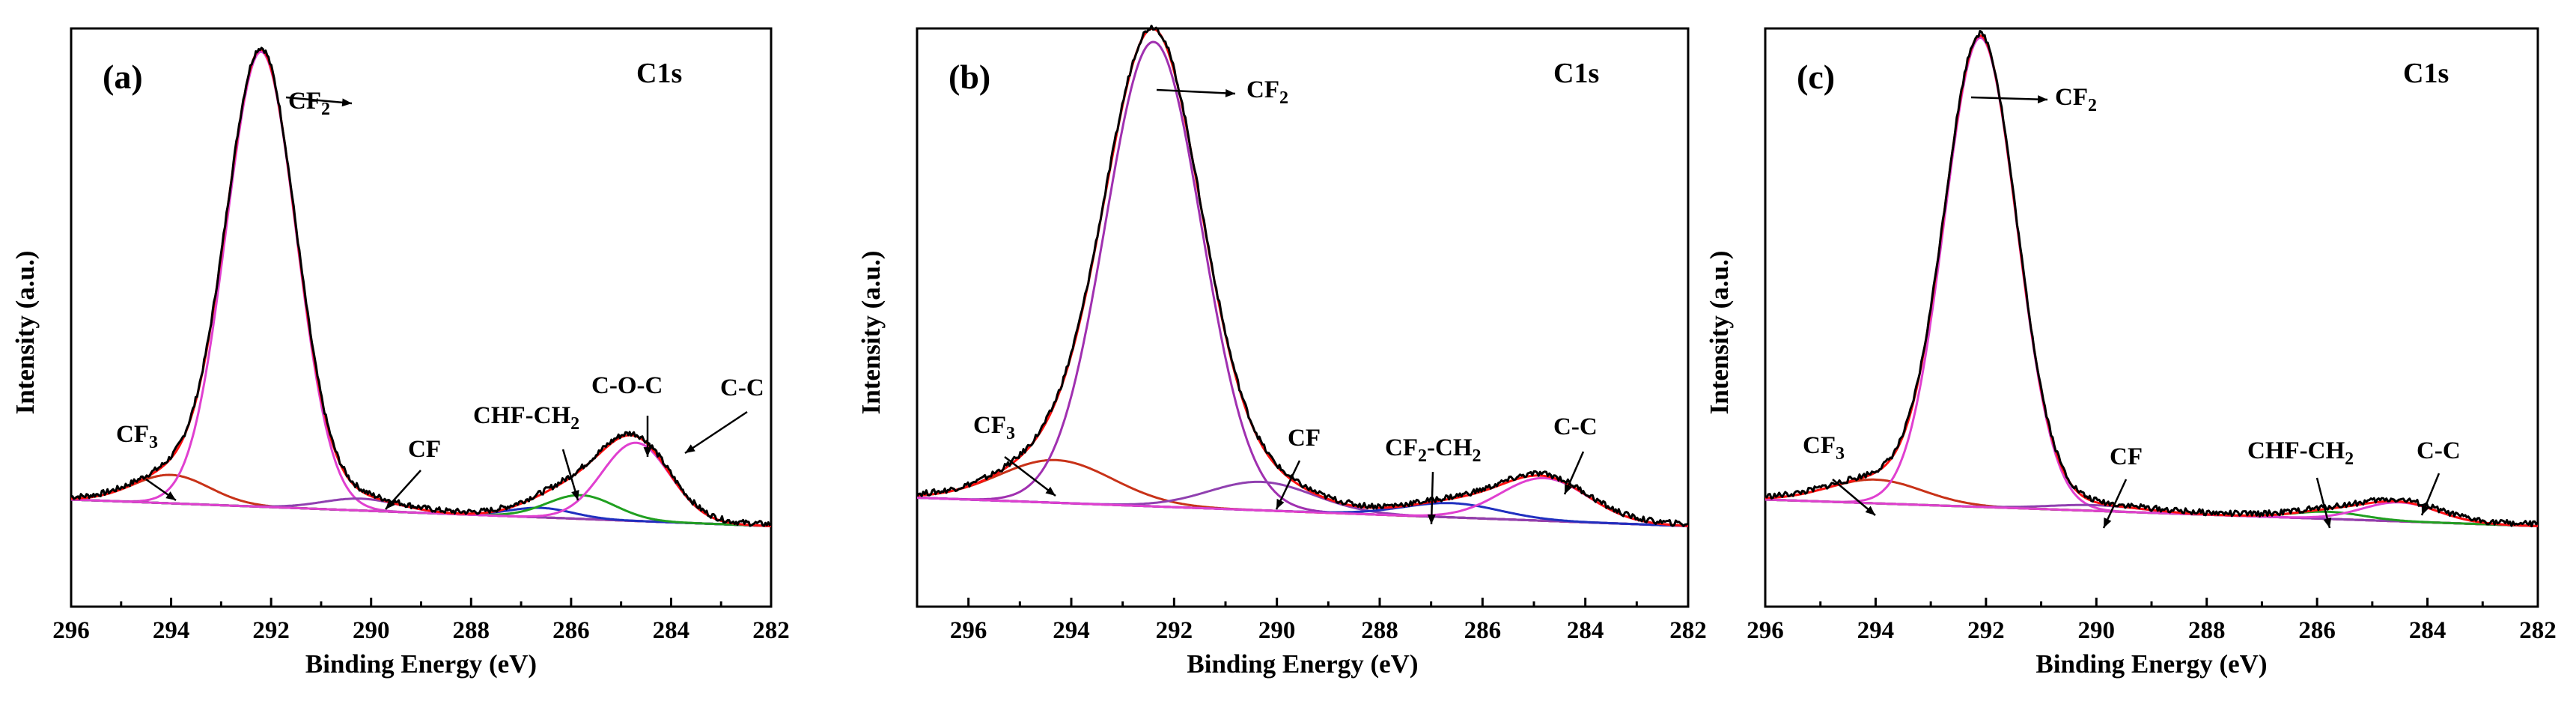 The image size is (2576, 719). Describe the element at coordinates (1433, 450) in the screenshot. I see `peak-label-cf2-ch2: CF2-CH2` at that location.